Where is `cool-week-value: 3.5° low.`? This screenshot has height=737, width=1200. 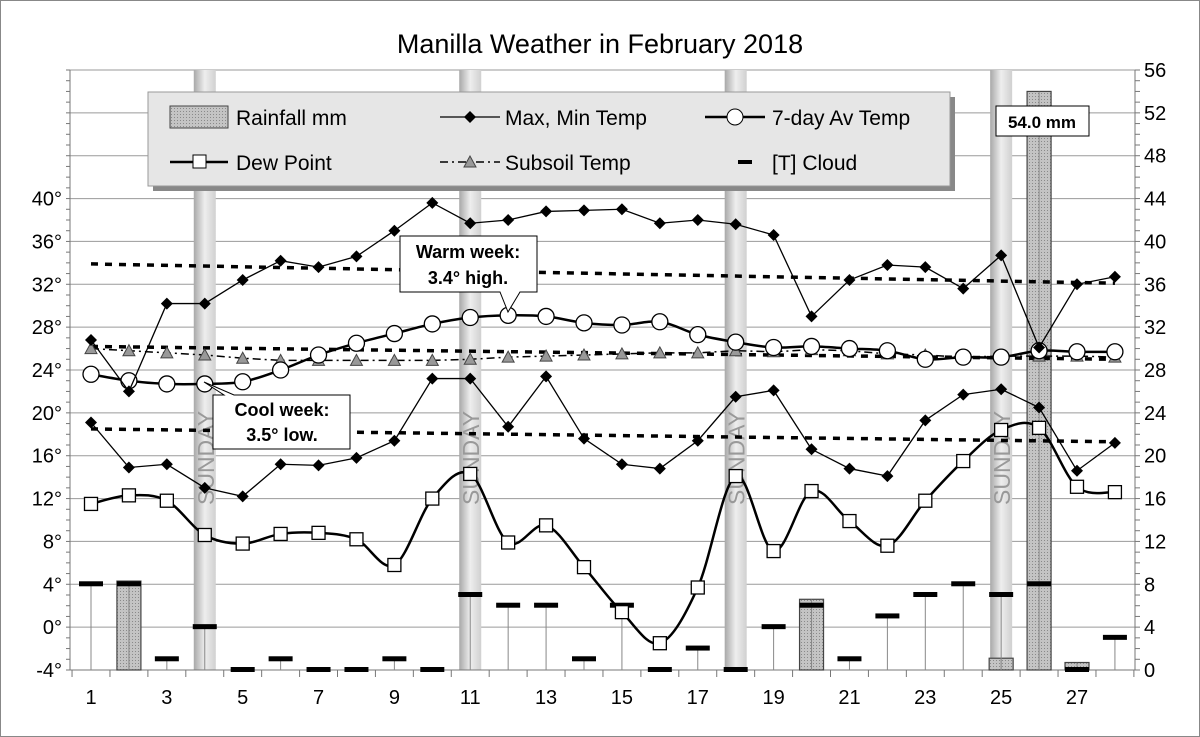 cool-week-value: 3.5° low. is located at coordinates (282, 435).